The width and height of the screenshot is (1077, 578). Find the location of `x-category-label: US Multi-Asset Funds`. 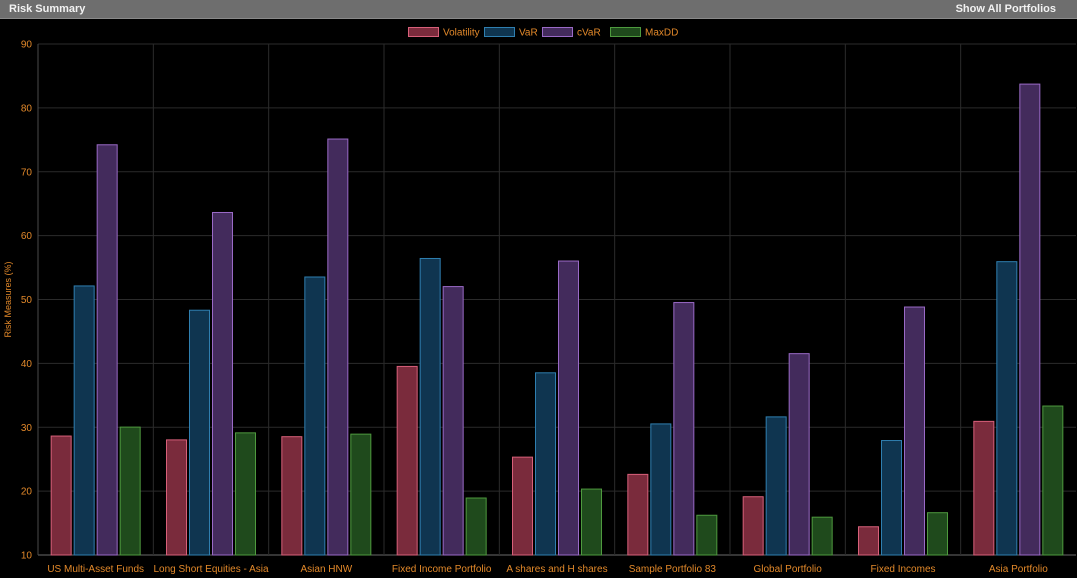

x-category-label: US Multi-Asset Funds is located at coordinates (95, 569).